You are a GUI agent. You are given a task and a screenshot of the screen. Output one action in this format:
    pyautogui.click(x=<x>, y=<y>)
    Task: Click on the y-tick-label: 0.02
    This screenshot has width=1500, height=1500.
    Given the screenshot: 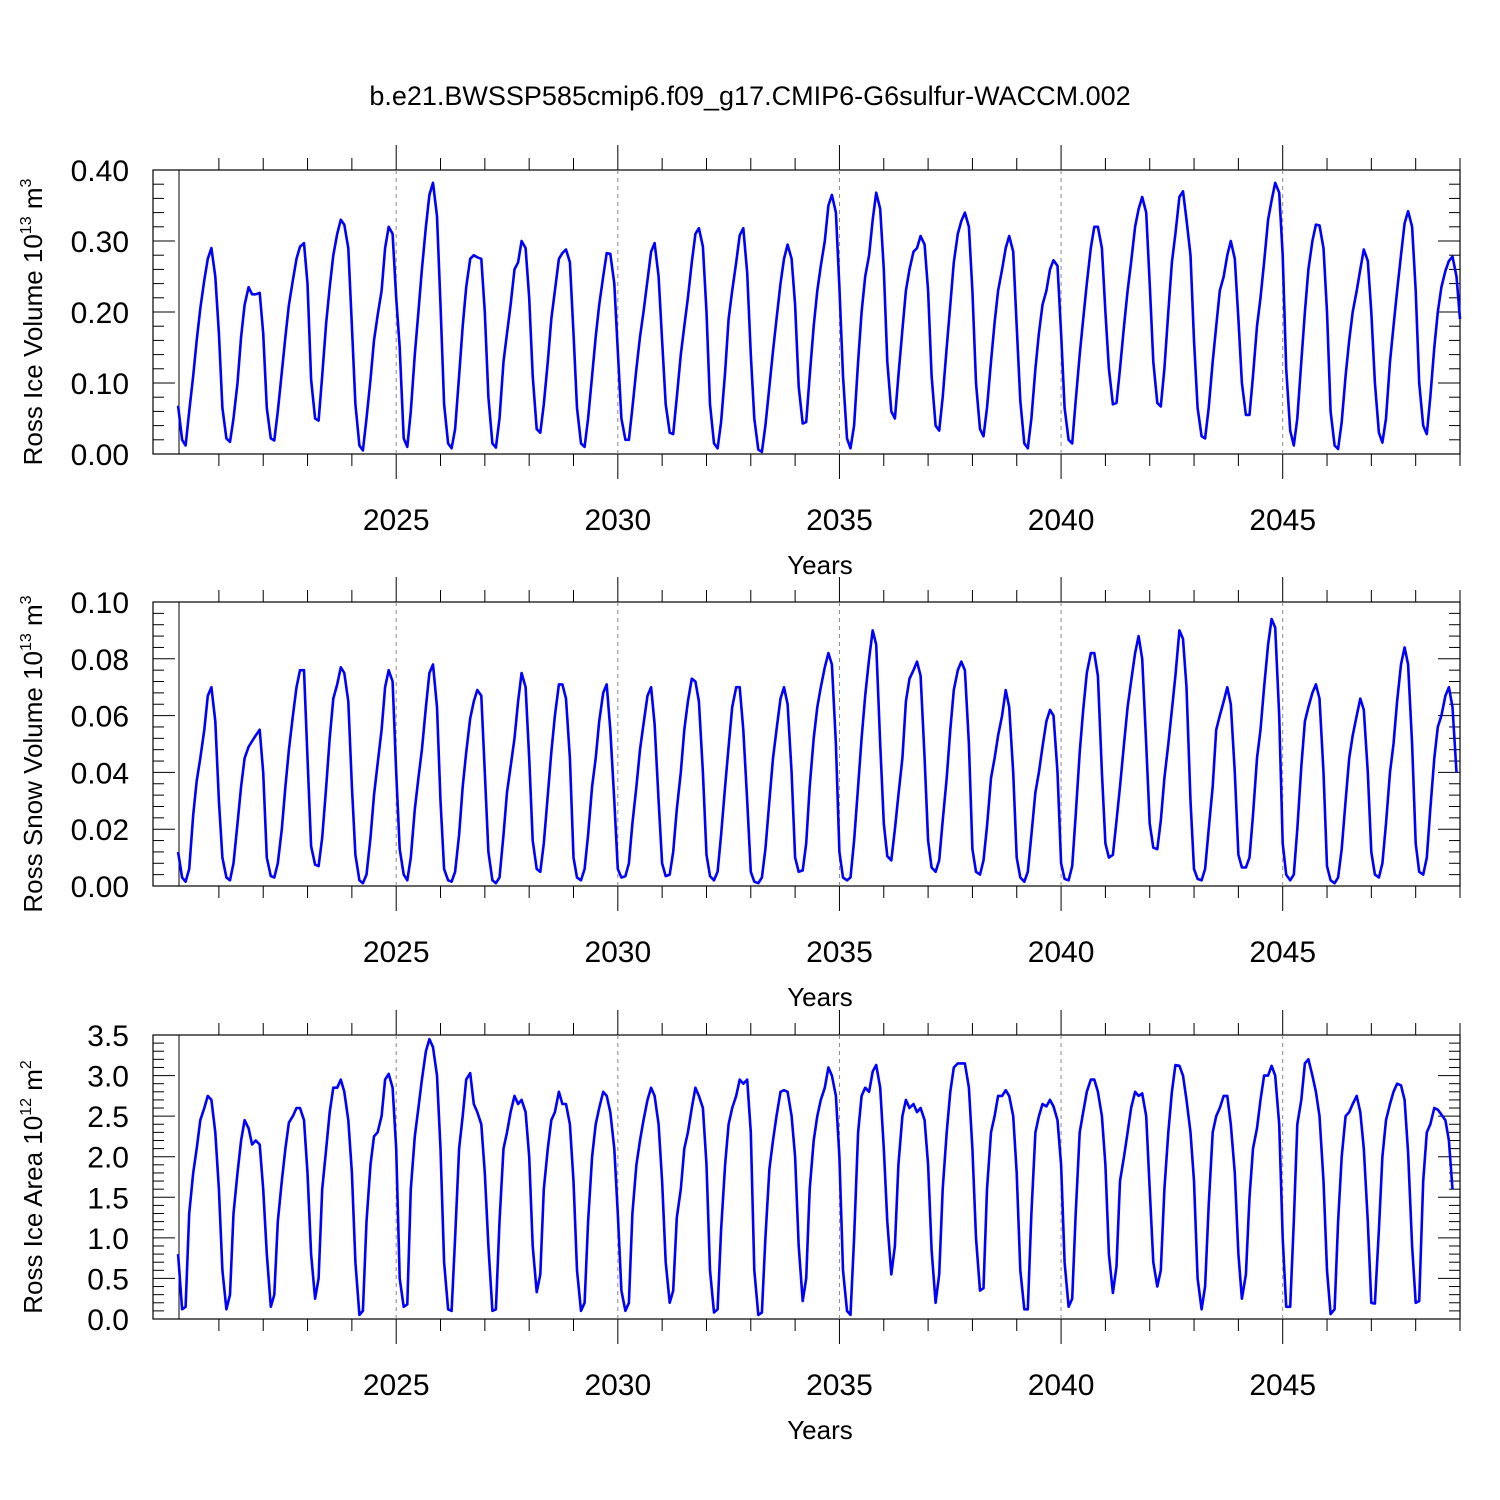 What is the action you would take?
    pyautogui.click(x=100, y=830)
    